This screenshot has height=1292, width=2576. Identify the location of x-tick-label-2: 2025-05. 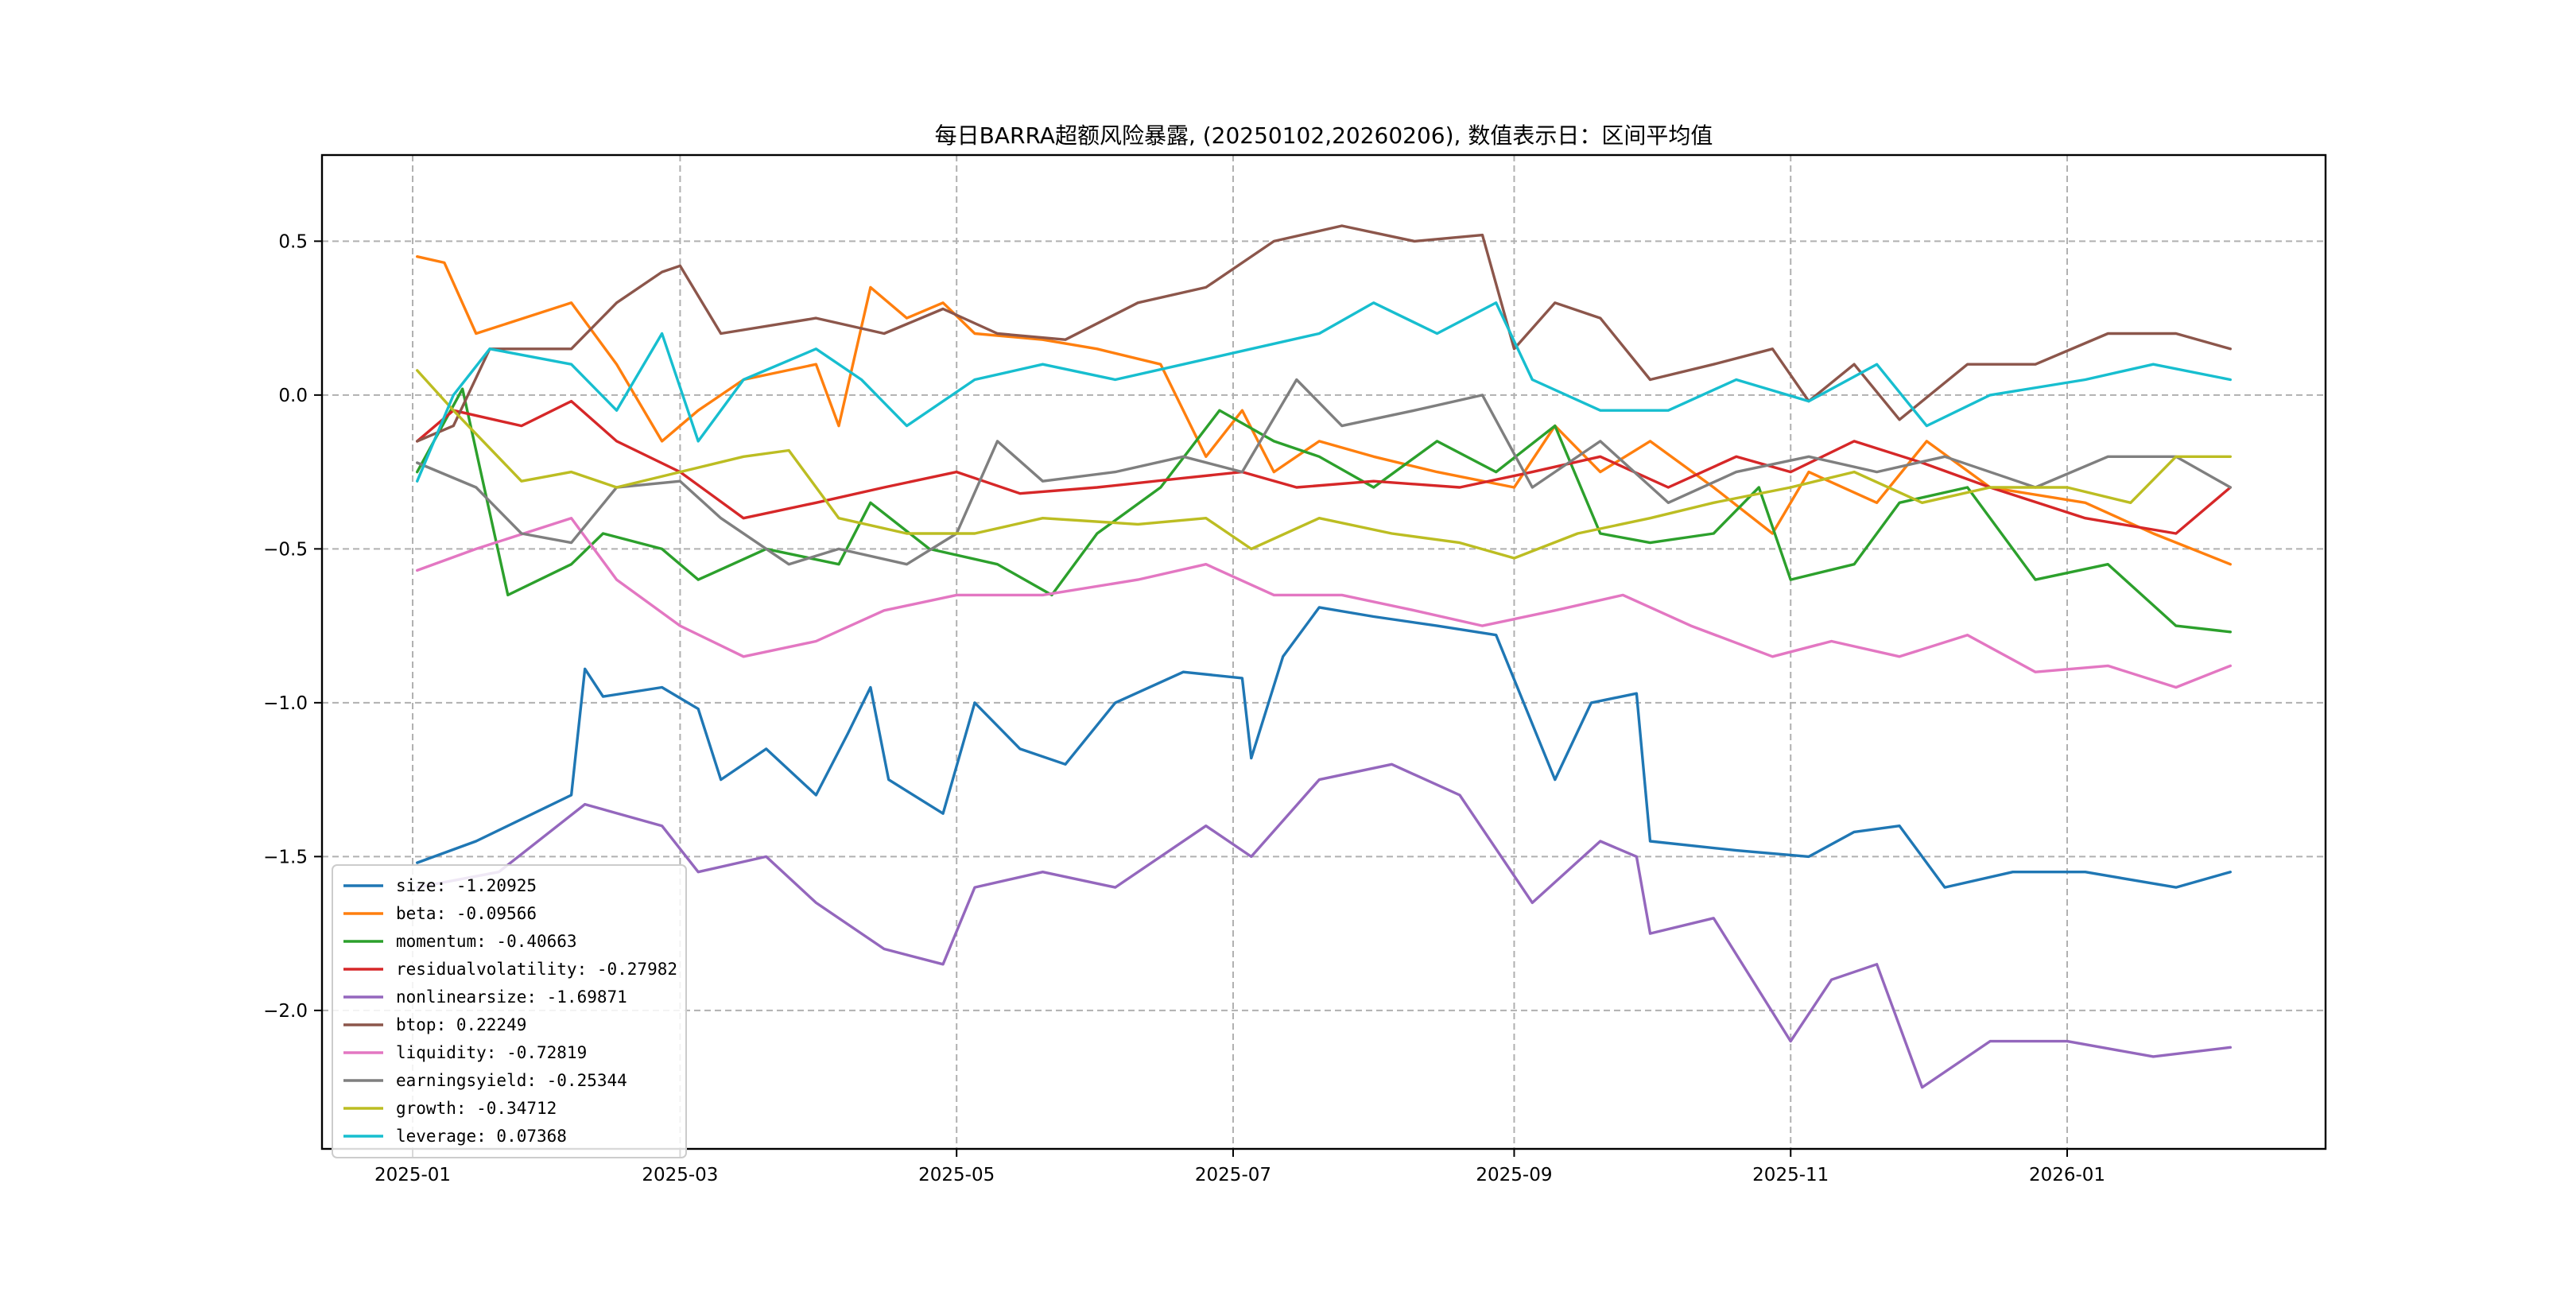
(957, 1175).